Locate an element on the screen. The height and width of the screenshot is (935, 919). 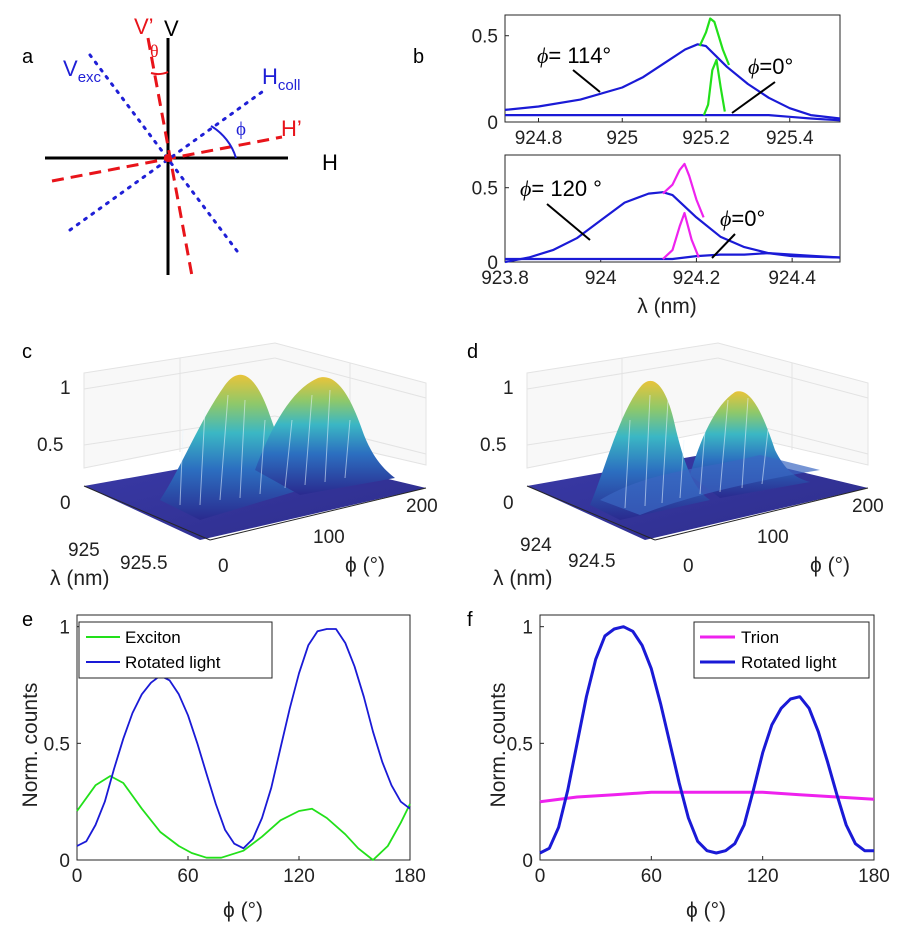
c-ztick-0: 0 is located at coordinates (65, 503).